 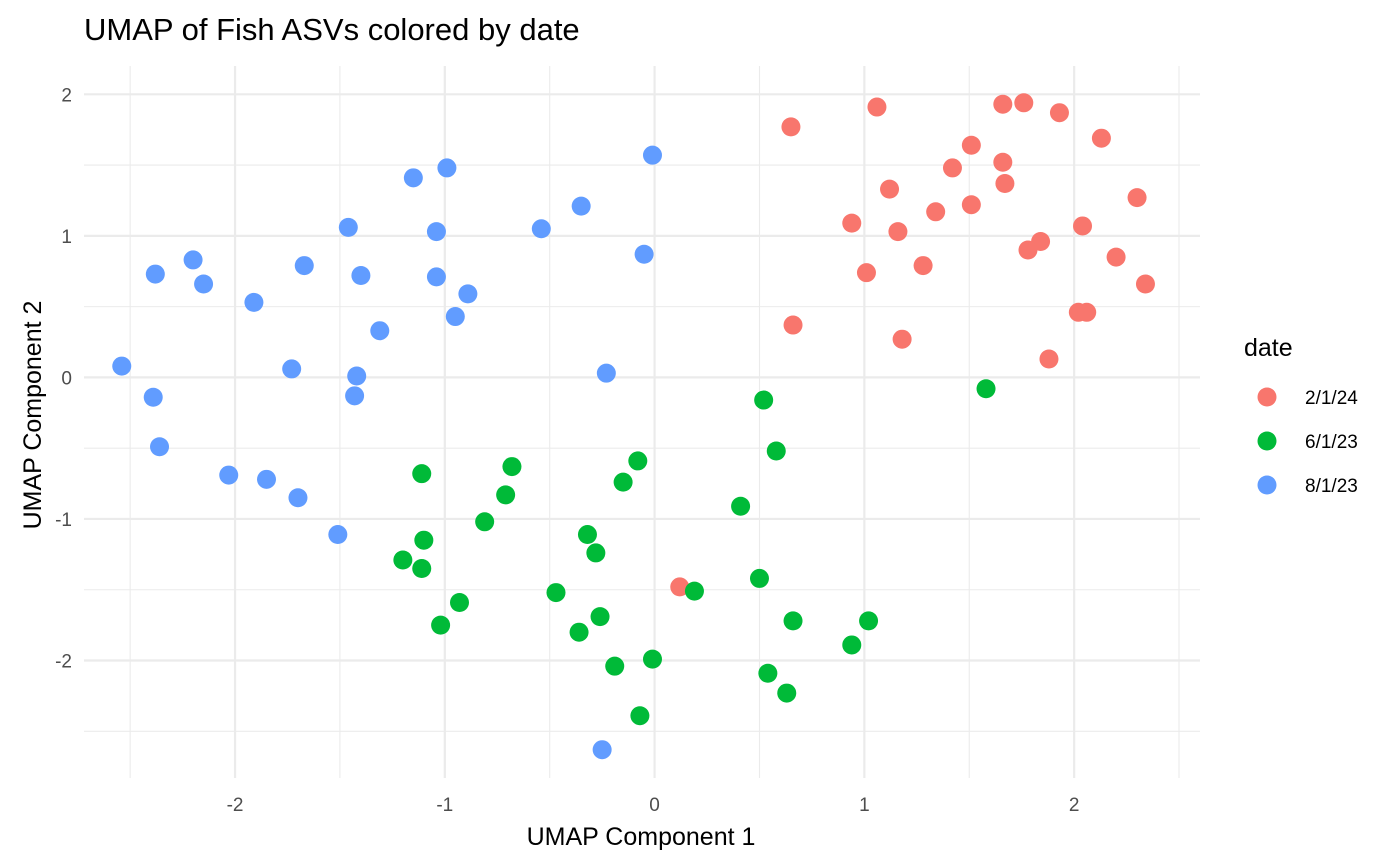 I want to click on legend-label: 2/1/24, so click(x=1331, y=398).